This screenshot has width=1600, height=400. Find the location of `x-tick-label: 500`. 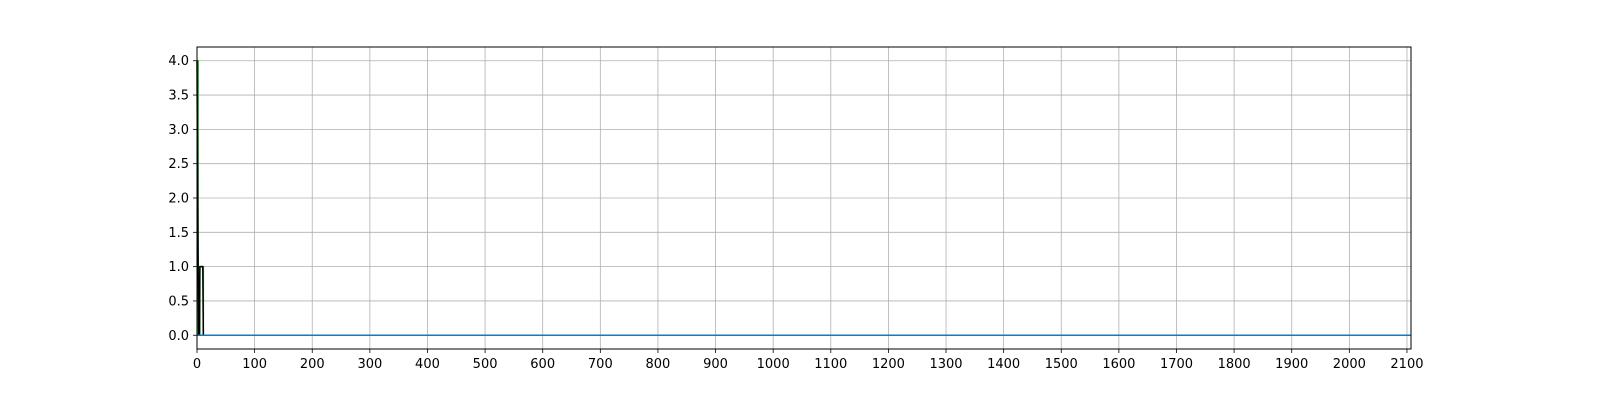

x-tick-label: 500 is located at coordinates (485, 364).